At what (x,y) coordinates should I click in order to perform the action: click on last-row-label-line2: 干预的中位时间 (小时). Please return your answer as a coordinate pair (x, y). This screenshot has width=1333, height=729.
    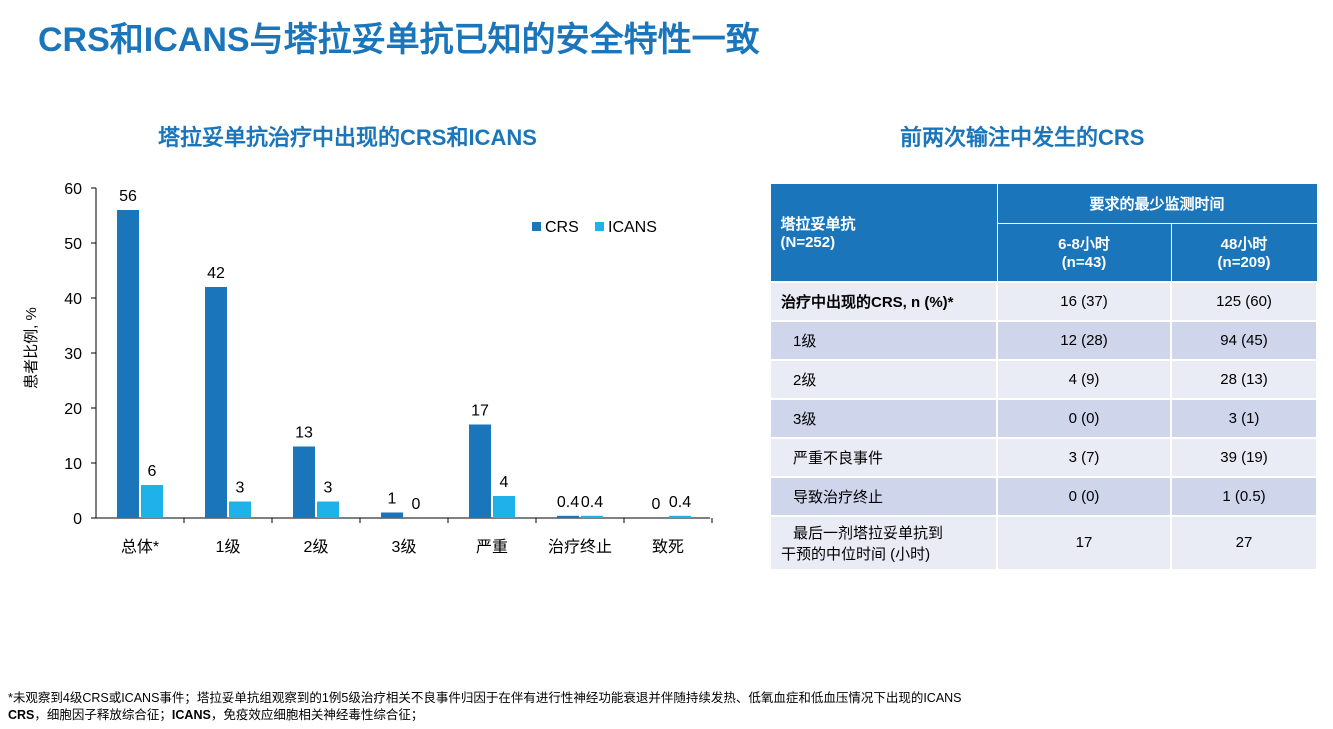
    Looking at the image, I should click on (856, 554).